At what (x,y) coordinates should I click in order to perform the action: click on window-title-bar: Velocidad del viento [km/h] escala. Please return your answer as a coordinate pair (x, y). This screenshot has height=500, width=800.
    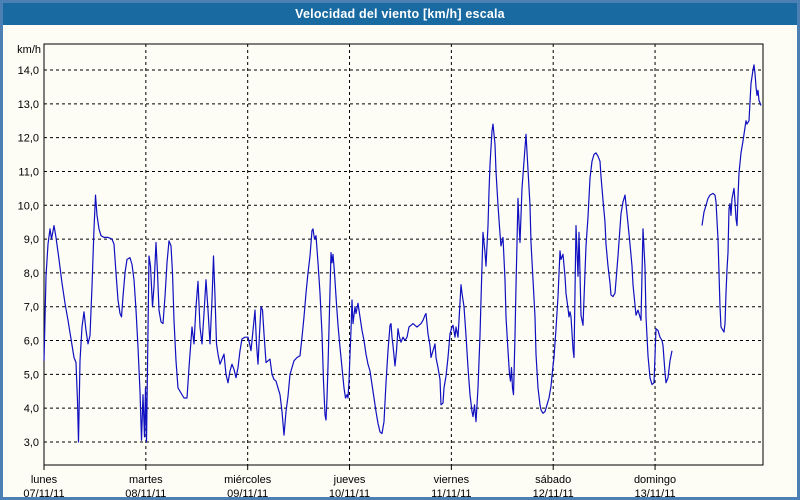
    Looking at the image, I should click on (400, 14).